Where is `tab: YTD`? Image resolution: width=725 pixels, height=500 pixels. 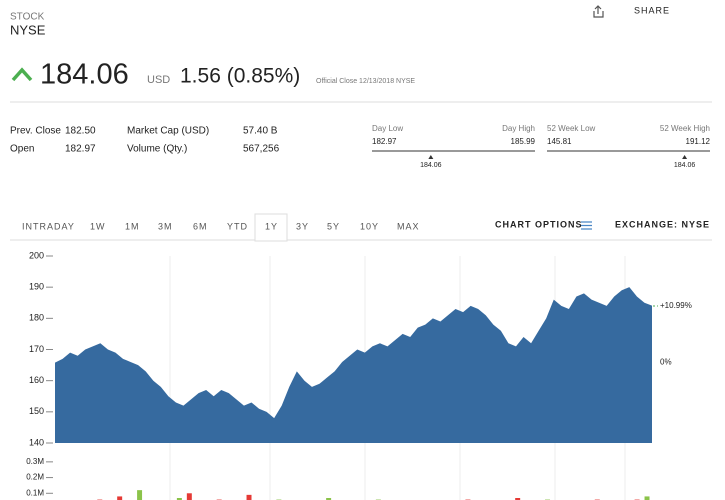
tab: YTD is located at coordinates (237, 226).